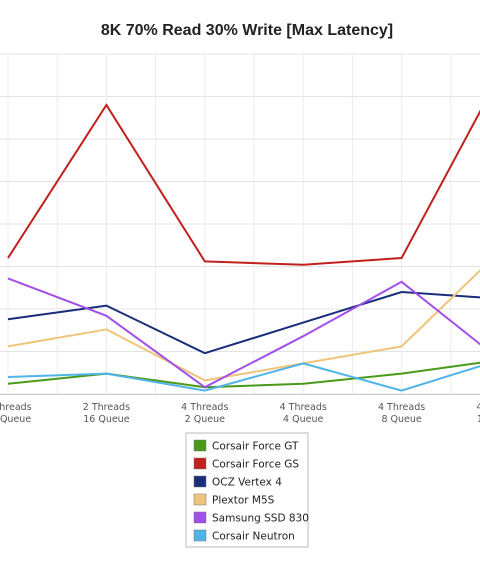 The image size is (480, 562). Describe the element at coordinates (255, 465) in the screenshot. I see `legend-label: Corsair Force GS` at that location.